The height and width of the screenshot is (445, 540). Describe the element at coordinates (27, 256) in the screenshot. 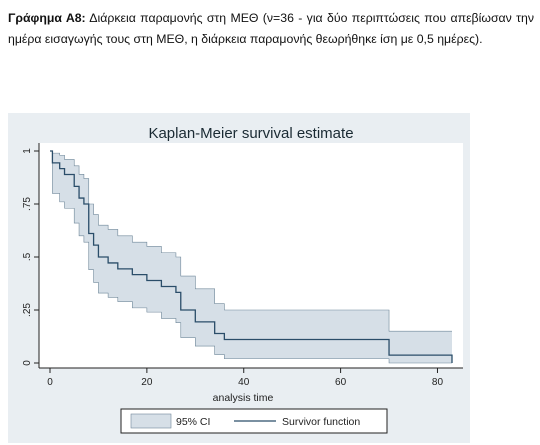

I see `y-tick-label: .5` at that location.